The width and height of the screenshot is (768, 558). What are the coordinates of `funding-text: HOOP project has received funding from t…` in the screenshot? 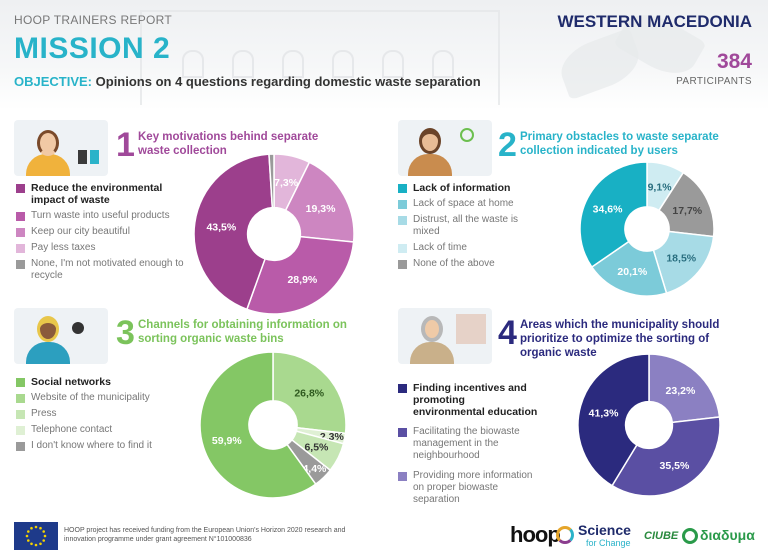 It's located at (205, 535).